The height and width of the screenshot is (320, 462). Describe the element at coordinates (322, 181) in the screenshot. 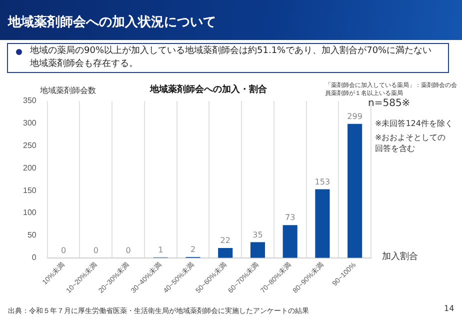

I see `data-label: 153` at that location.